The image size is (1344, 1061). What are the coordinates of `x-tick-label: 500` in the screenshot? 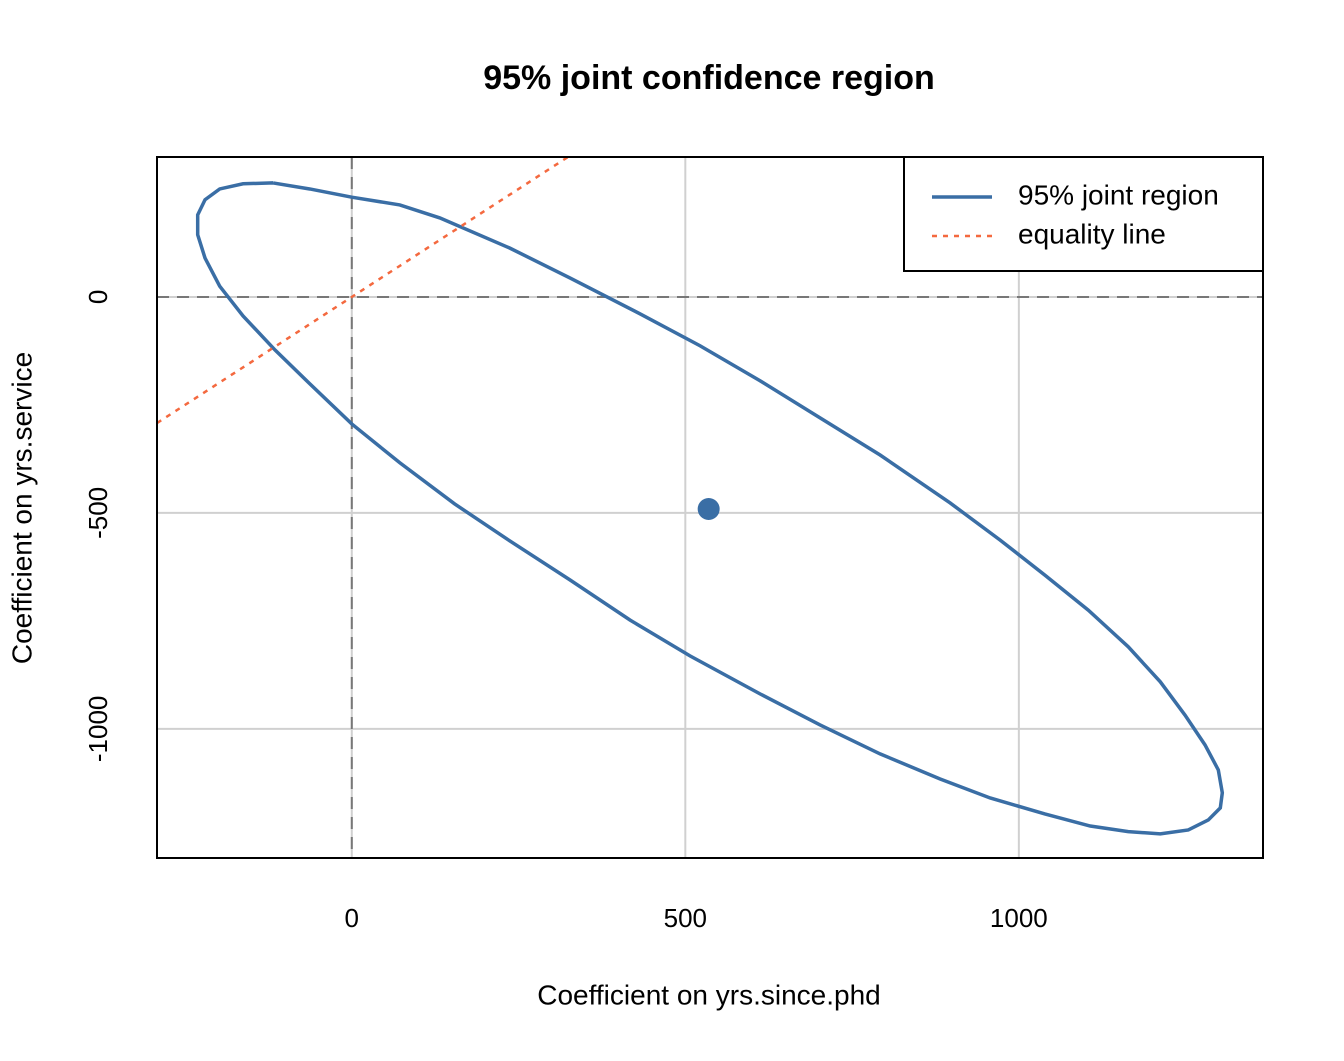 It's located at (685, 918).